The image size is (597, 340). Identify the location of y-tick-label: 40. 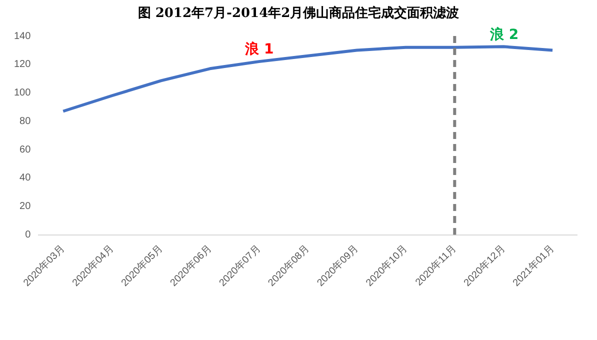
(26, 178).